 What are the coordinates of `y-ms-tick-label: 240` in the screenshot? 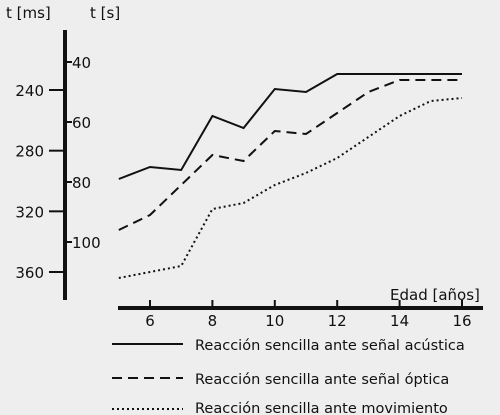 It's located at (29, 91).